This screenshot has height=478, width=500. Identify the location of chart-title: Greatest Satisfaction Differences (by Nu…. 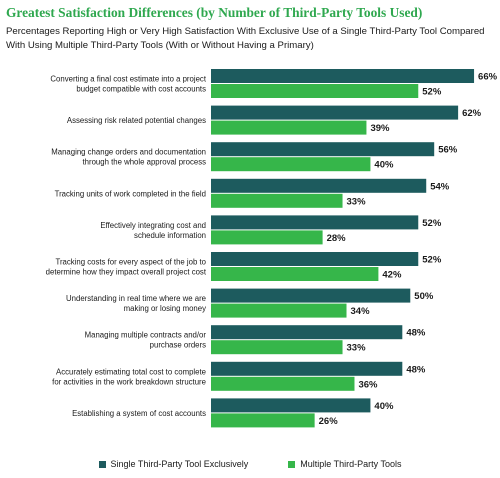
(214, 12).